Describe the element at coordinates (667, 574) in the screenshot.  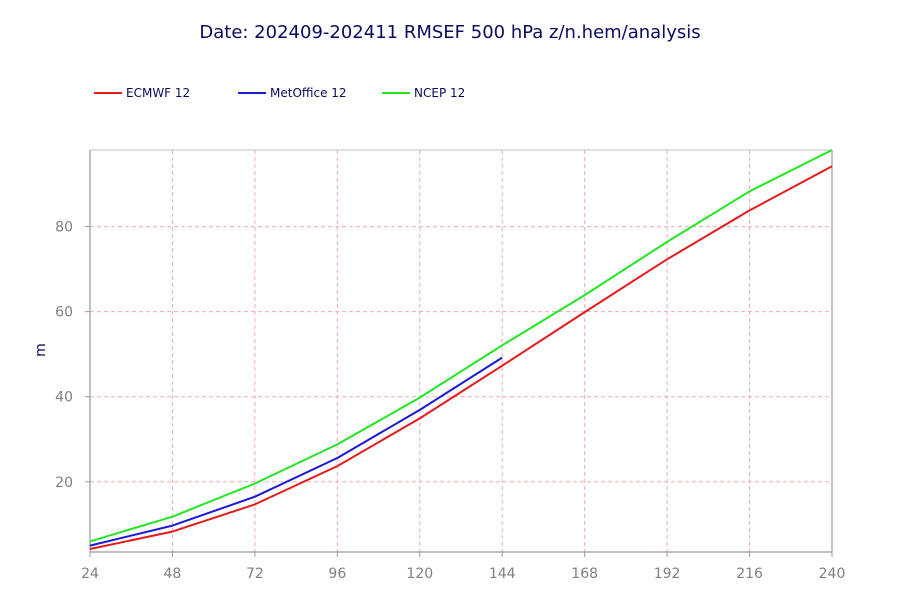
I see `x-tick-label: 192` at that location.